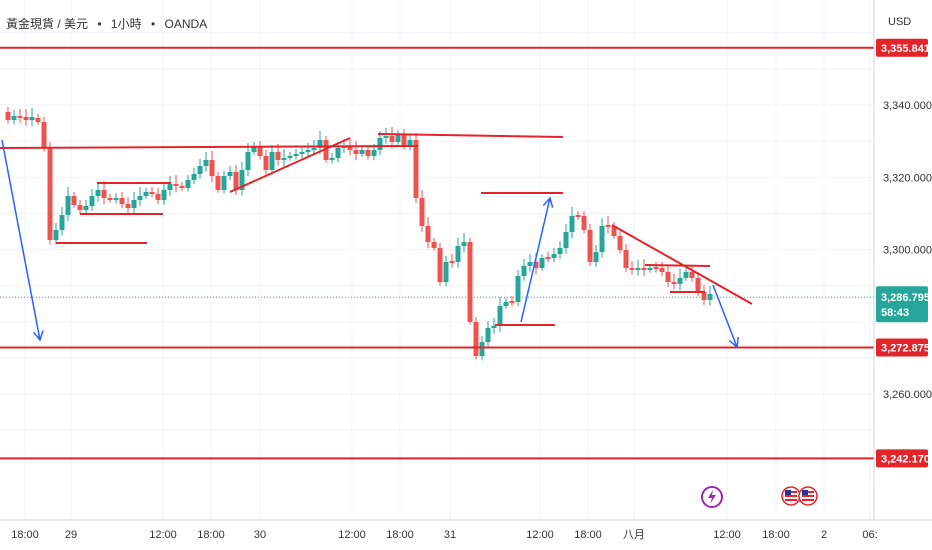  What do you see at coordinates (824, 535) in the screenshot?
I see `x-tick-label: 2` at bounding box center [824, 535].